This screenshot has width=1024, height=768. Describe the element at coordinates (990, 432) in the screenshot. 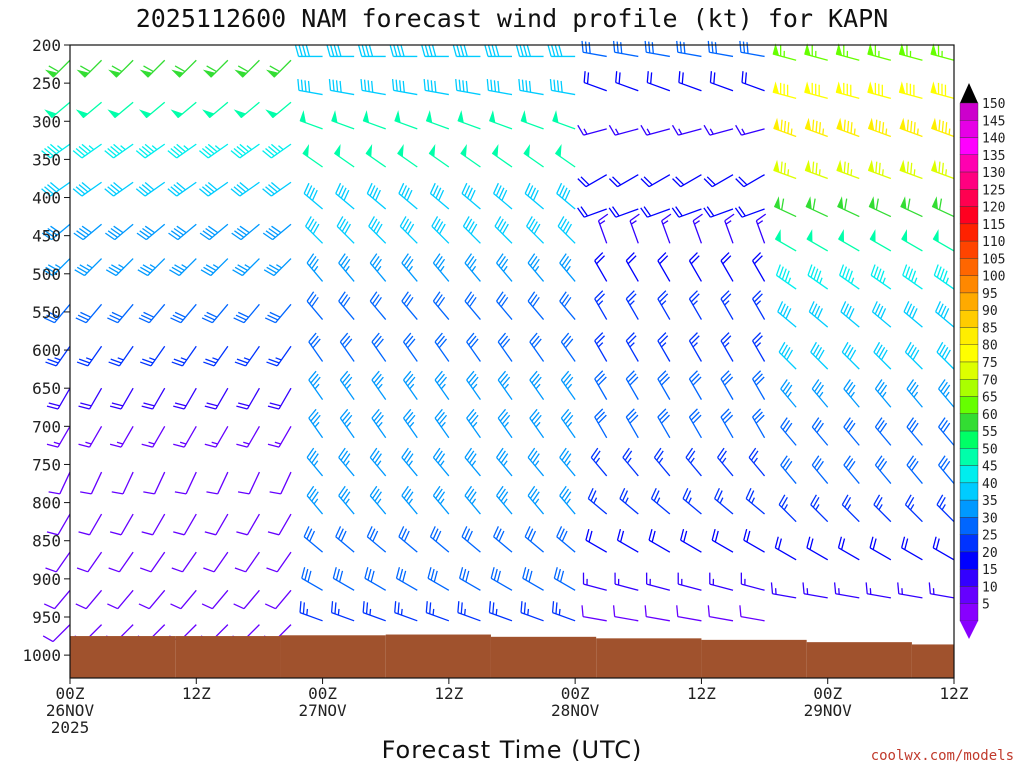

I see `colorbar-tick-label: 55` at that location.